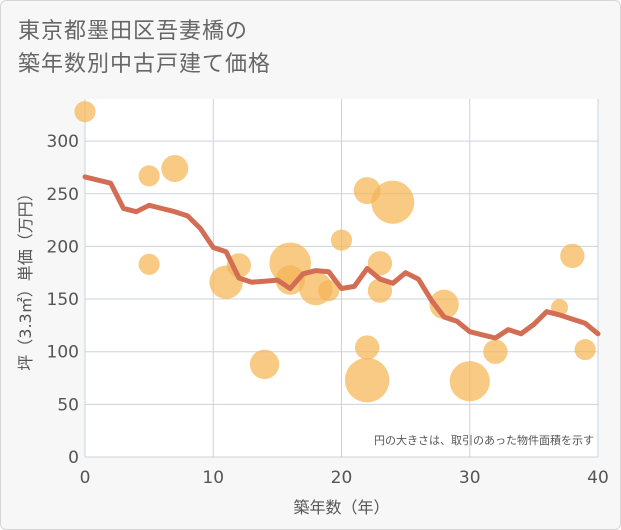 This screenshot has width=621, height=530. I want to click on x-tick-label: 40, so click(598, 478).